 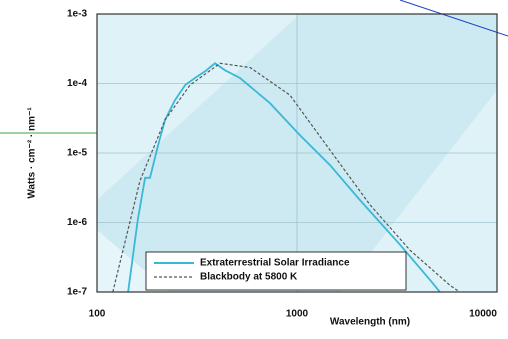 I want to click on x-tick-label: 1000, so click(x=297, y=314).